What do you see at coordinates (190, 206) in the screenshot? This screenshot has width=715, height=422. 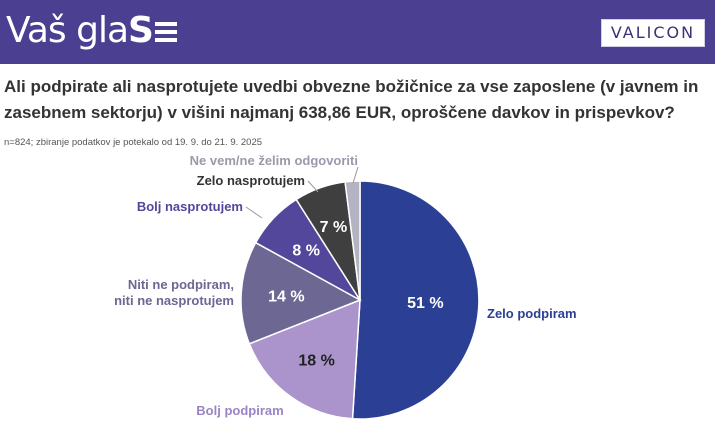 I see `category-label: Bolj nasprotujem` at bounding box center [190, 206].